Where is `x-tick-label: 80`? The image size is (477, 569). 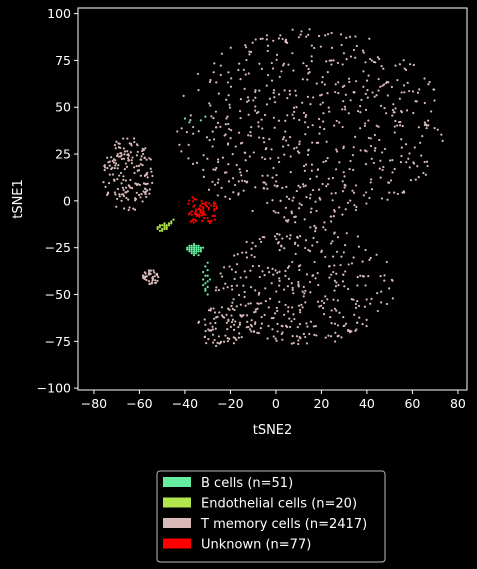 x-tick-label: 80 is located at coordinates (458, 403).